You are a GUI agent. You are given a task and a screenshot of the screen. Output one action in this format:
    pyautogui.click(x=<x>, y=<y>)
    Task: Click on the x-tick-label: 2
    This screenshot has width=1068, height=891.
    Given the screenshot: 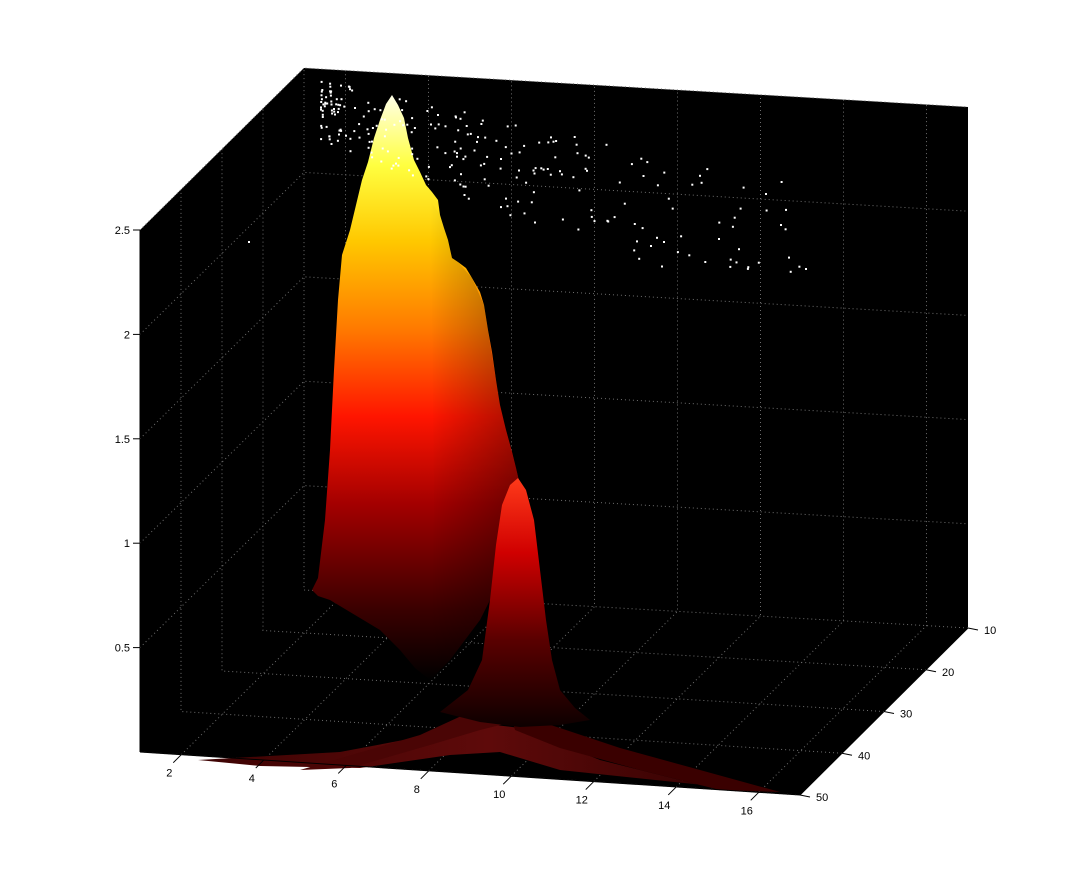 What is the action you would take?
    pyautogui.click(x=169, y=774)
    